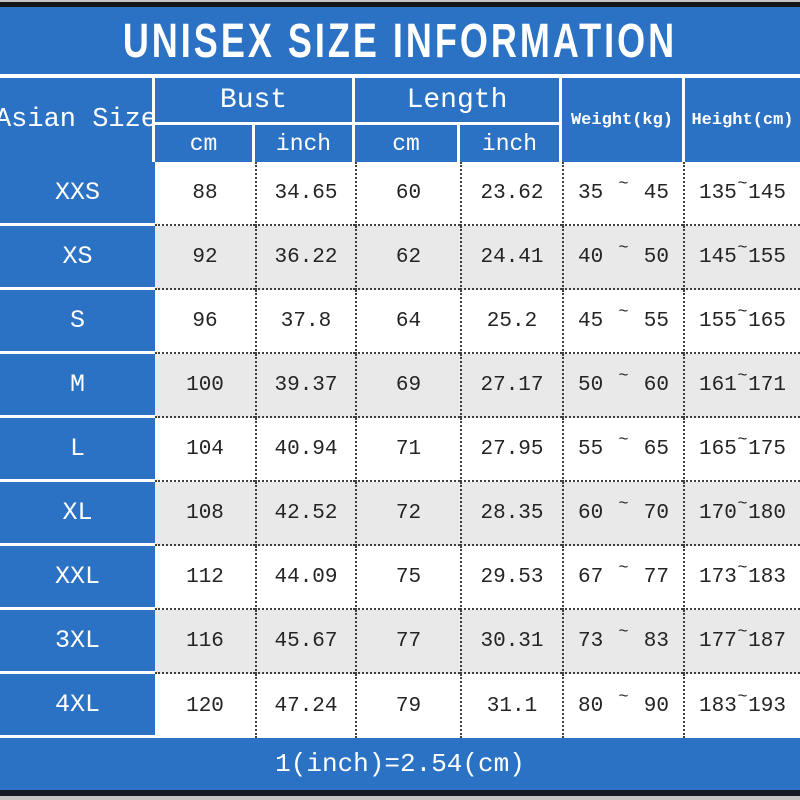 This screenshot has width=800, height=800. Describe the element at coordinates (305, 578) in the screenshot. I see `bust-inch-cell: 44.09` at that location.